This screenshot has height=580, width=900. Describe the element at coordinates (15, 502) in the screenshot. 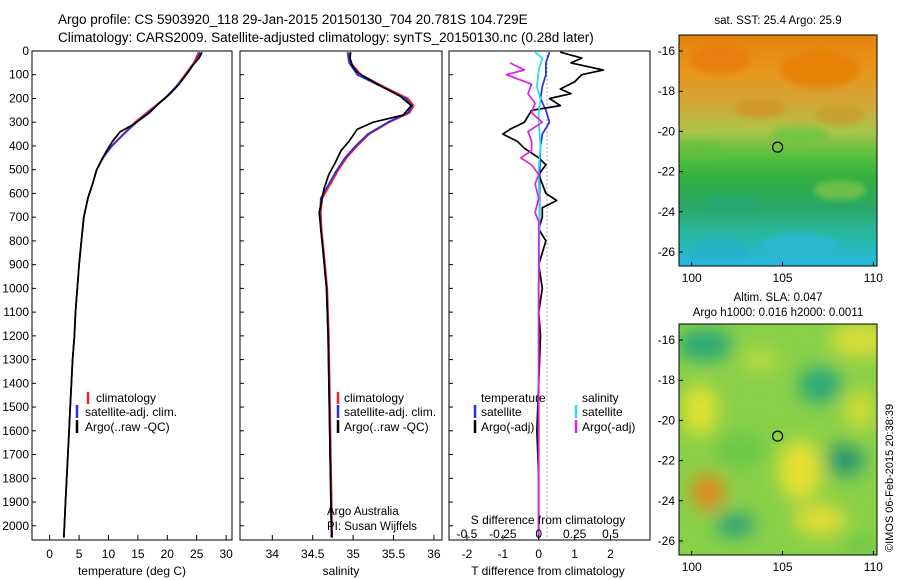

I see `y-tick-label: 1900` at that location.